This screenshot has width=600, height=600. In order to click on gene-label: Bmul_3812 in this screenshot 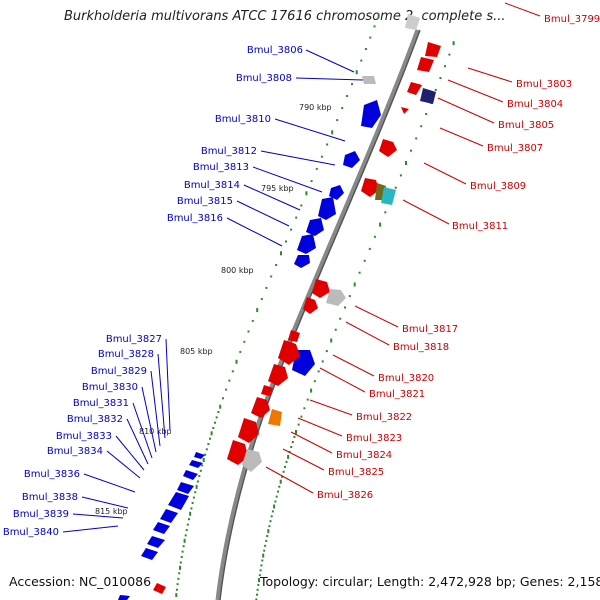, I will do `click(268, 156)`.